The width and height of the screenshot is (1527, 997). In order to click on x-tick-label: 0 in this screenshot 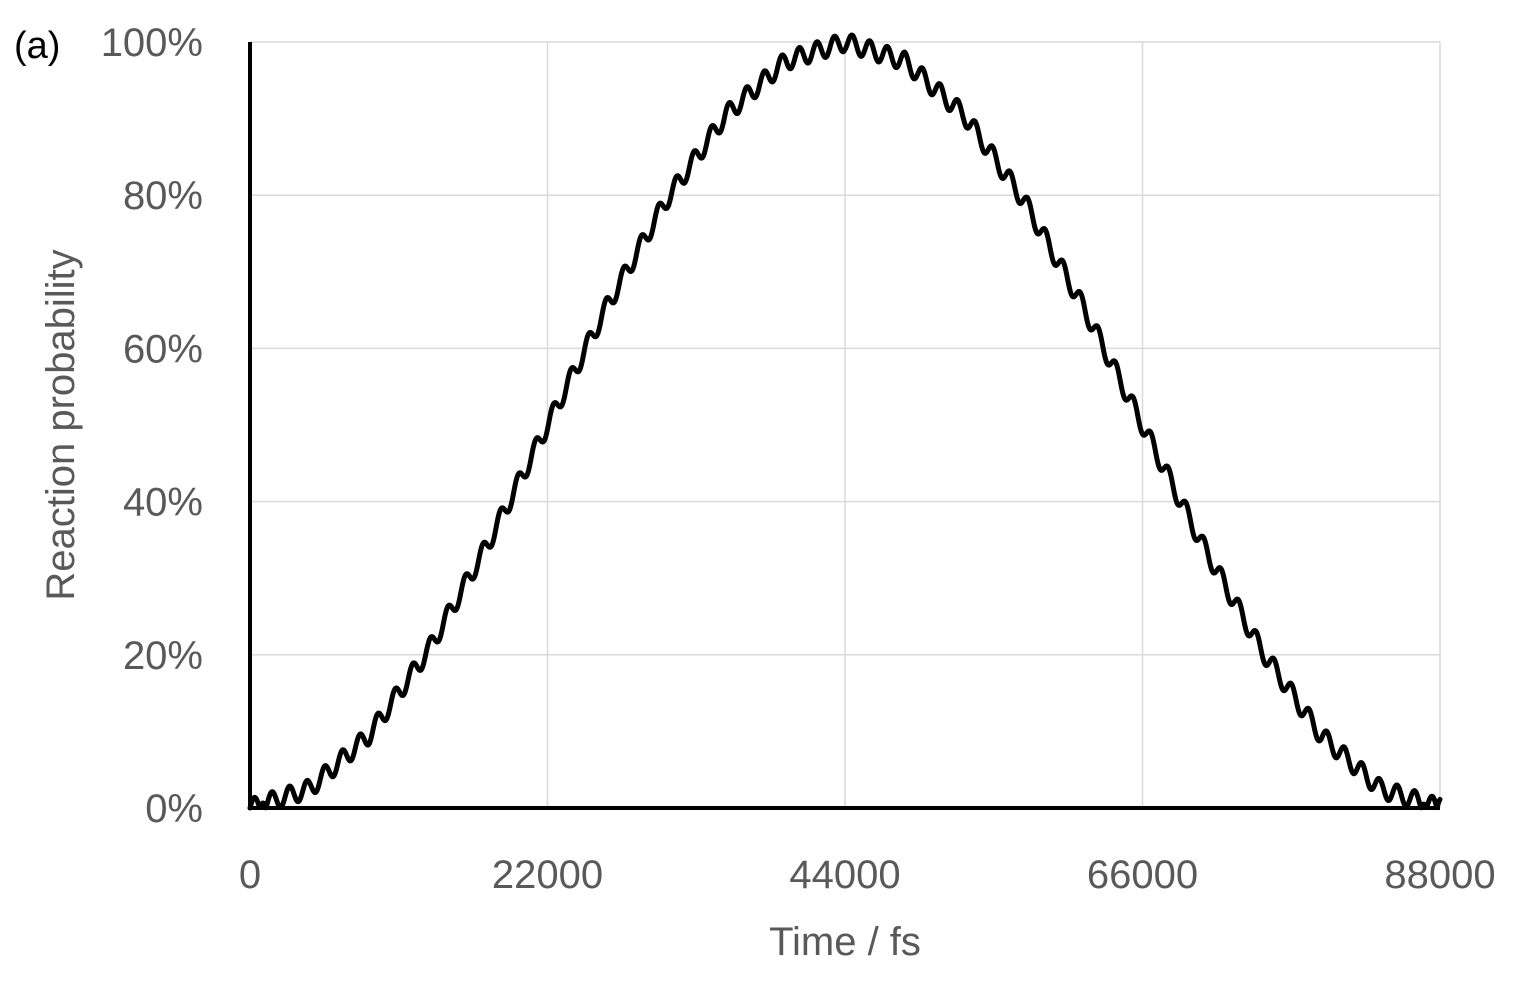, I will do `click(250, 875)`.